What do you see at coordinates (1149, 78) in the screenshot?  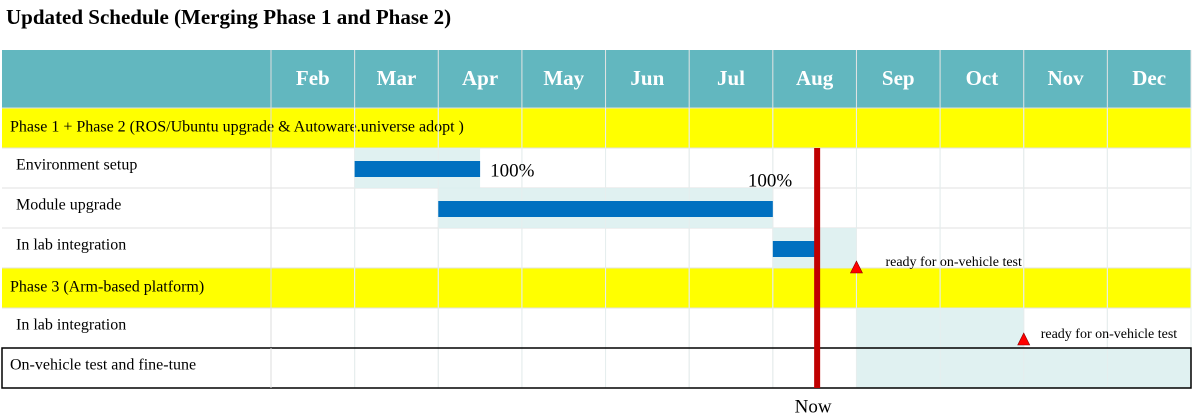 I see `month-label: Dec` at bounding box center [1149, 78].